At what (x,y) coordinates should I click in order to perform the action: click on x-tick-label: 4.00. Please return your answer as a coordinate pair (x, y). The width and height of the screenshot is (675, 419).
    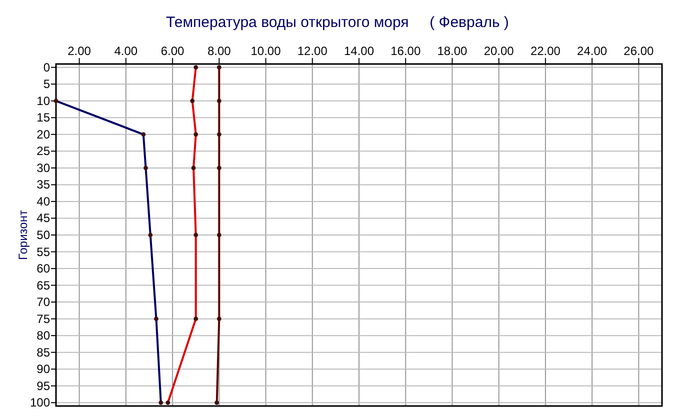
    Looking at the image, I should click on (126, 51).